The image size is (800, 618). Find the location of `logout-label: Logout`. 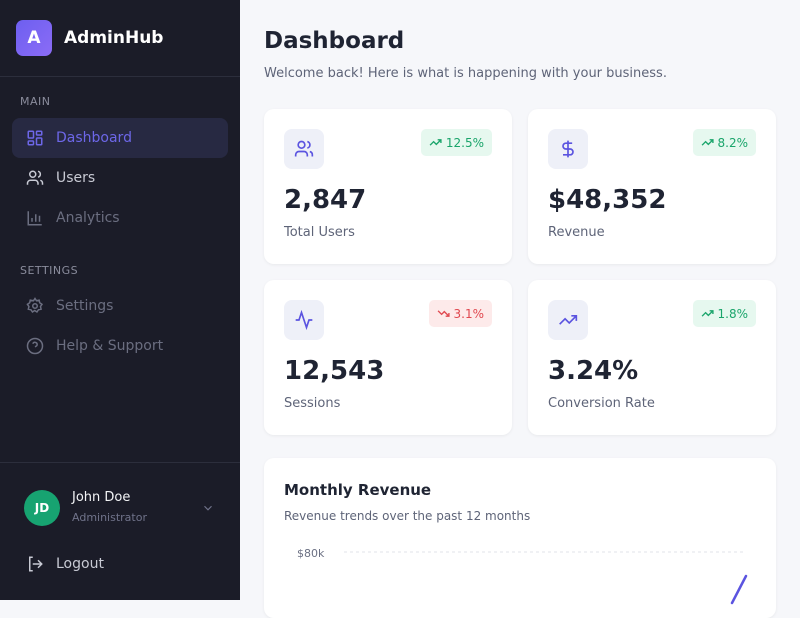

logout-label: Logout is located at coordinates (80, 564).